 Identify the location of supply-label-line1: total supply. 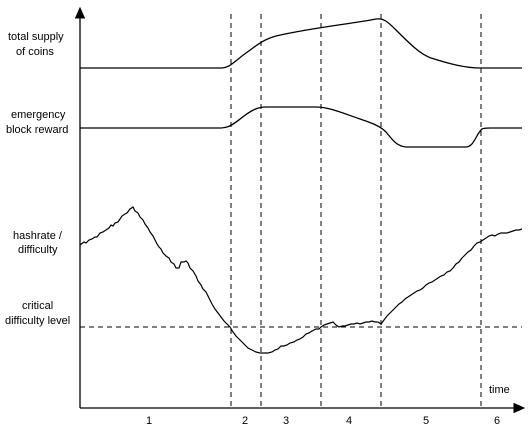
(36, 37).